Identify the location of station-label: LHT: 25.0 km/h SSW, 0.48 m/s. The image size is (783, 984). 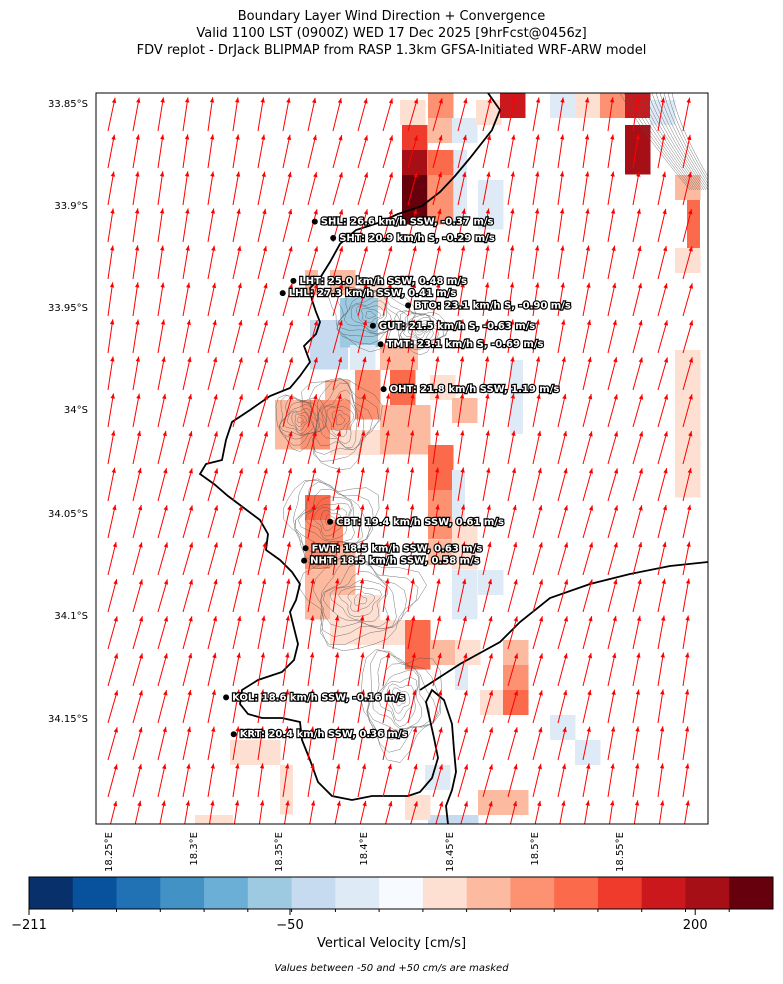
(383, 281).